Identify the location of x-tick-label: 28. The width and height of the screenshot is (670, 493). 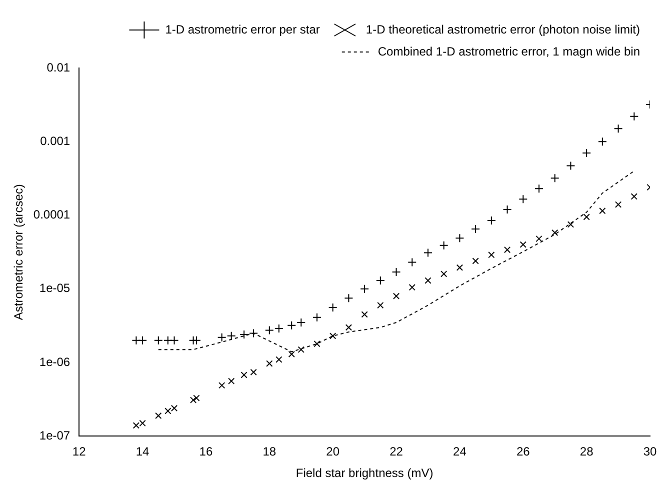
(587, 451).